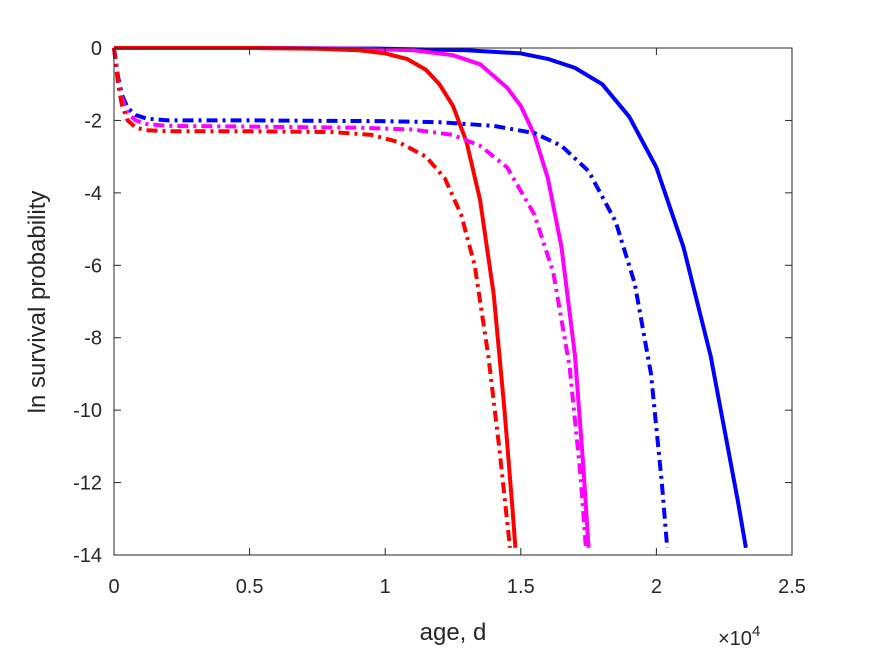  What do you see at coordinates (521, 587) in the screenshot?
I see `x-tick-label: 1.5` at bounding box center [521, 587].